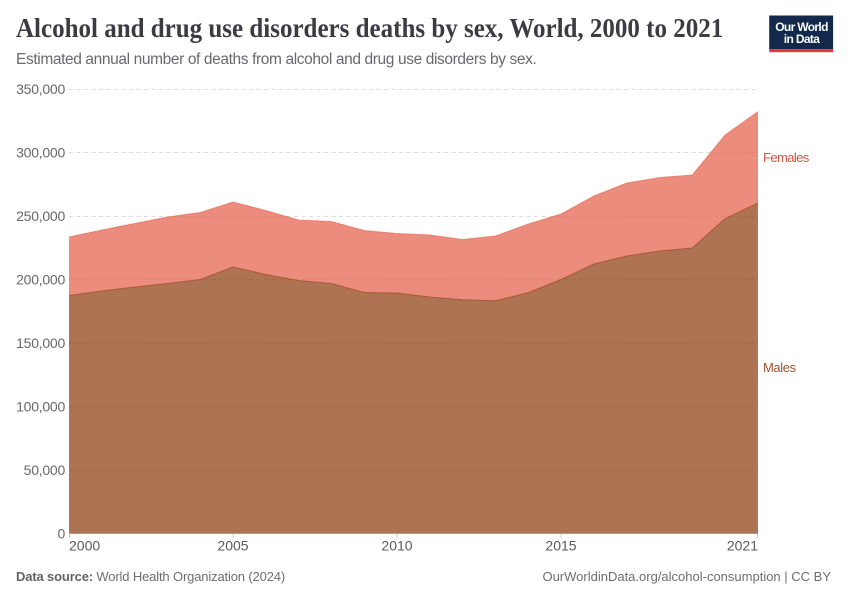  What do you see at coordinates (560, 545) in the screenshot?
I see `svg-text: 2015` at bounding box center [560, 545].